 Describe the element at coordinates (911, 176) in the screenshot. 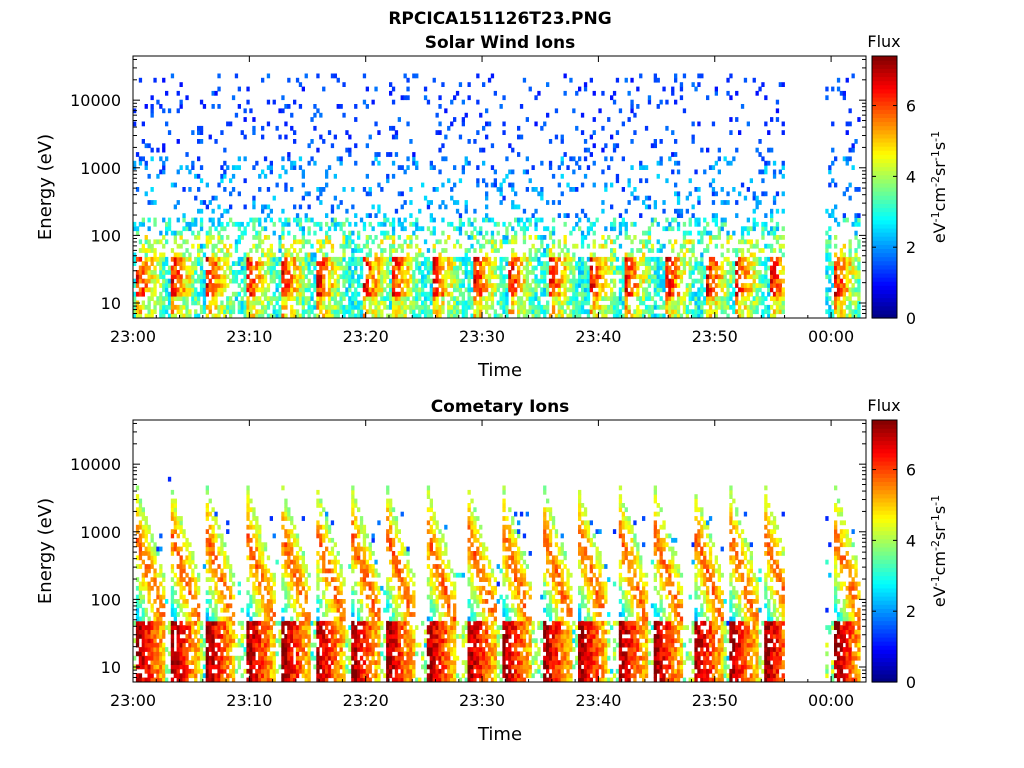

I see `colorbar-tick-label: 4` at that location.